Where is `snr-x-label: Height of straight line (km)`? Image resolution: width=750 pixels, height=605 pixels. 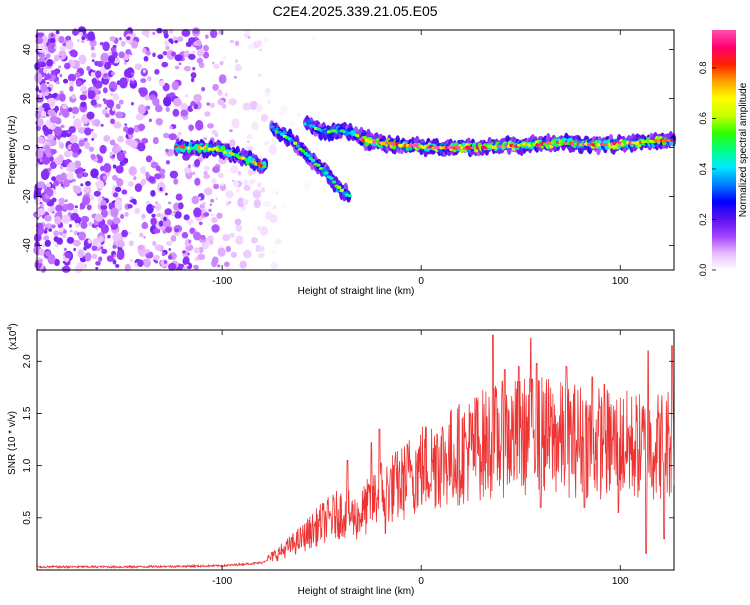 snr-x-label: Height of straight line (km) is located at coordinates (356, 591).